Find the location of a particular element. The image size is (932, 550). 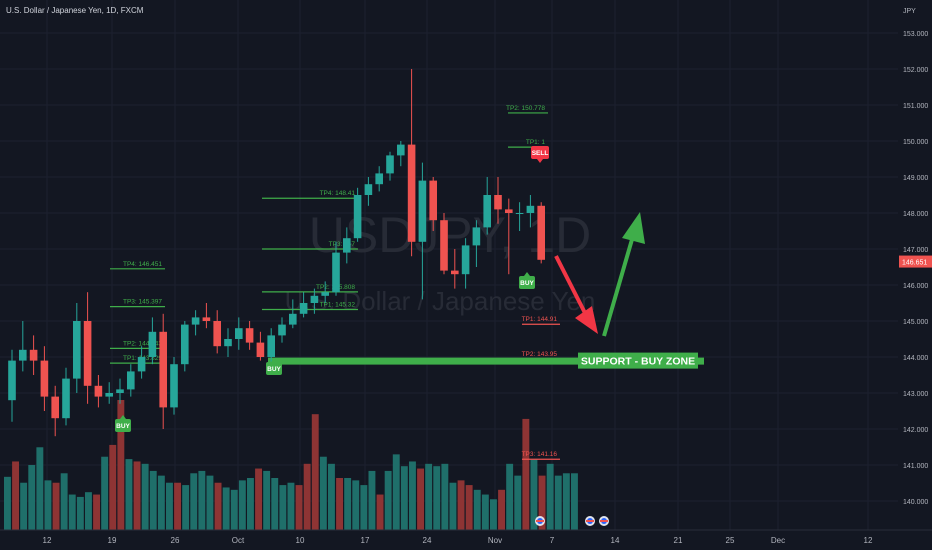

event-flag-icon-stripe is located at coordinates (590, 521).